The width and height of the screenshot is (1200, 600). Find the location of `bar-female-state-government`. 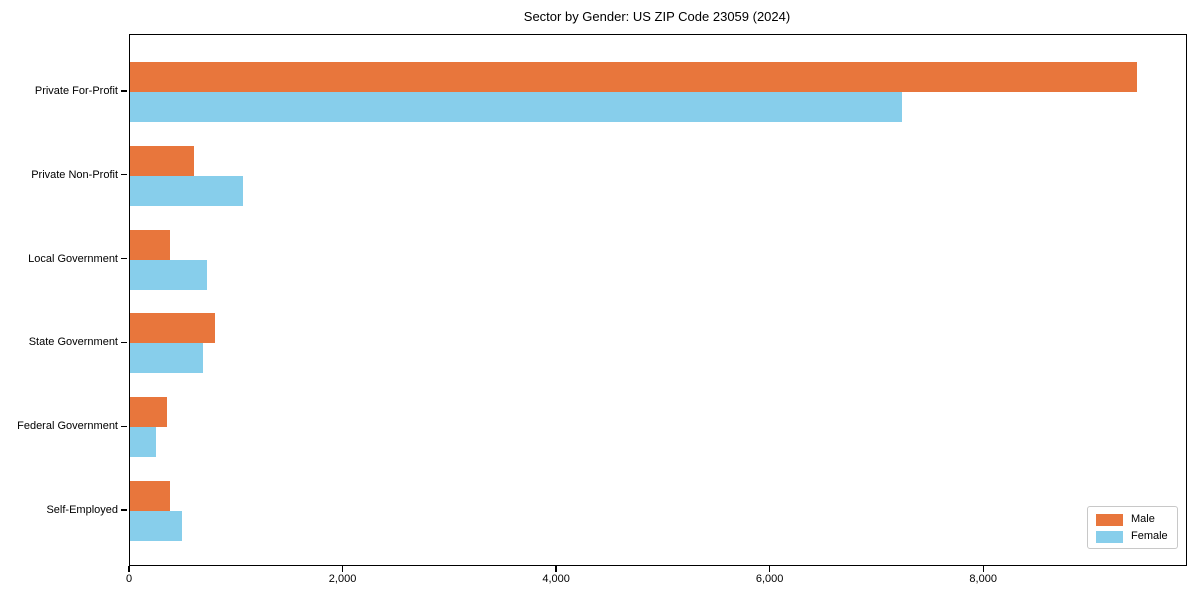

bar-female-state-government is located at coordinates (167, 358).